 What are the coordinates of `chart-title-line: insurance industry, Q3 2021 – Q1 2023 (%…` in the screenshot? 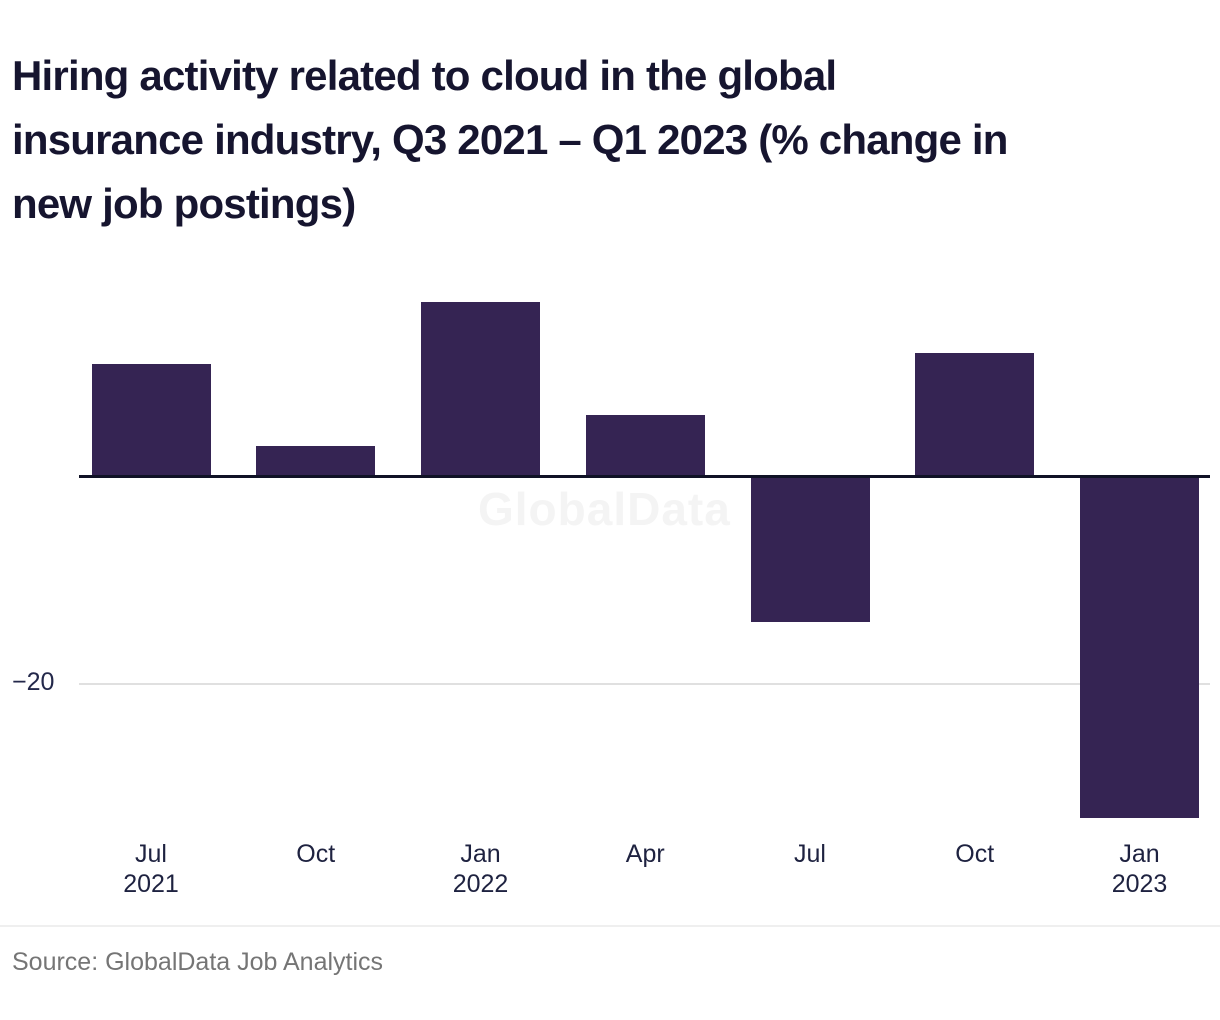 It's located at (510, 139).